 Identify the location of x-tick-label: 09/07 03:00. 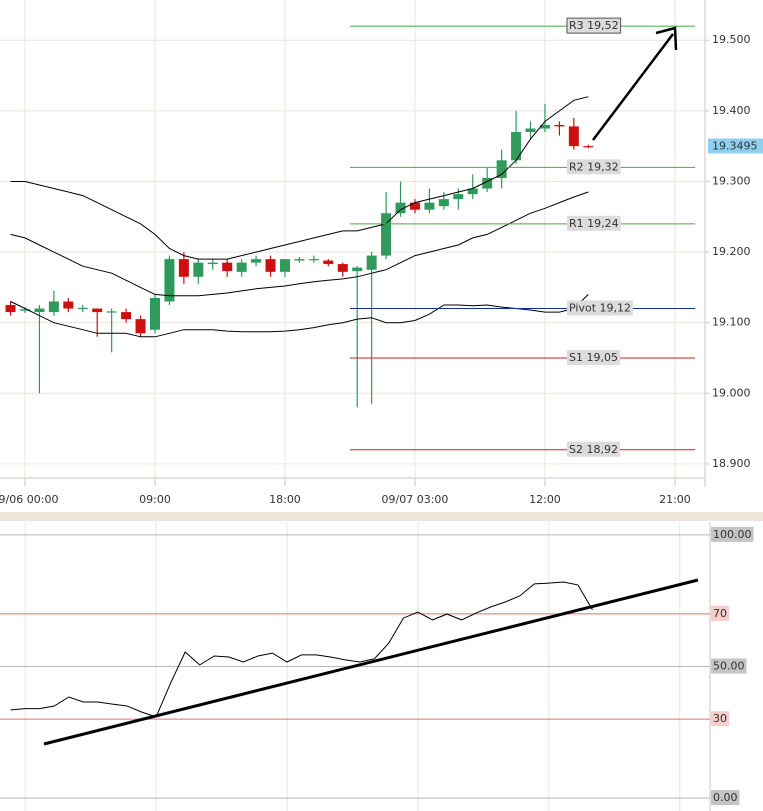
(415, 499).